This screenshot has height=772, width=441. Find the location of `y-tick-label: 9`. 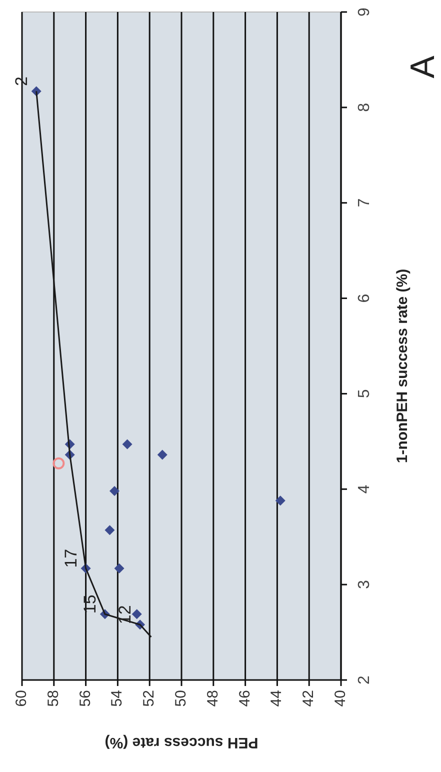

y-tick-label: 9 is located at coordinates (365, 11).